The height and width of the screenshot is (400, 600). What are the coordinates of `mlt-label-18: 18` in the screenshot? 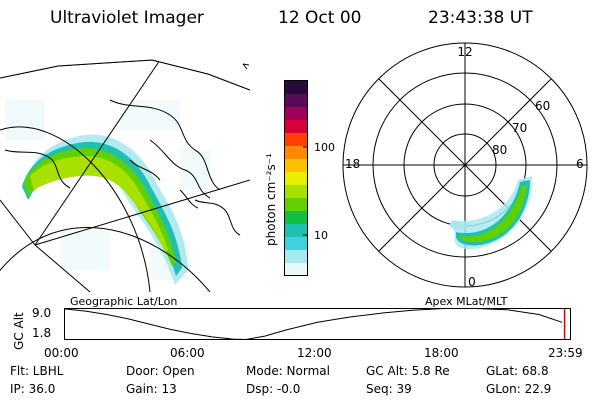 It's located at (352, 164).